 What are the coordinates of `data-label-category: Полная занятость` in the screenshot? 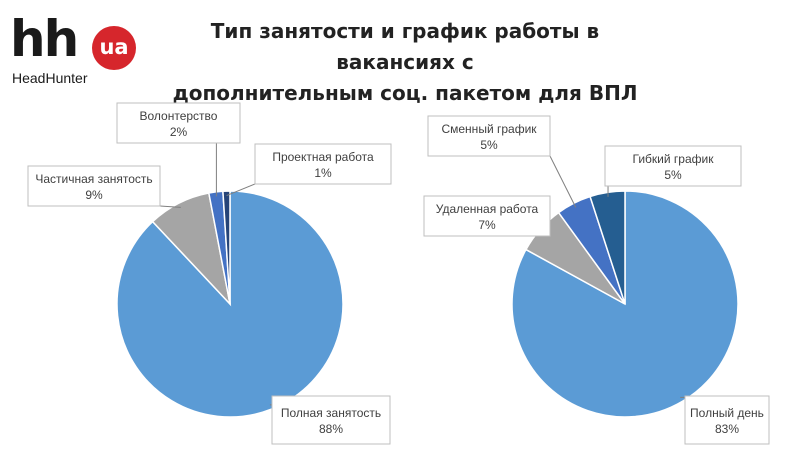 It's located at (331, 413).